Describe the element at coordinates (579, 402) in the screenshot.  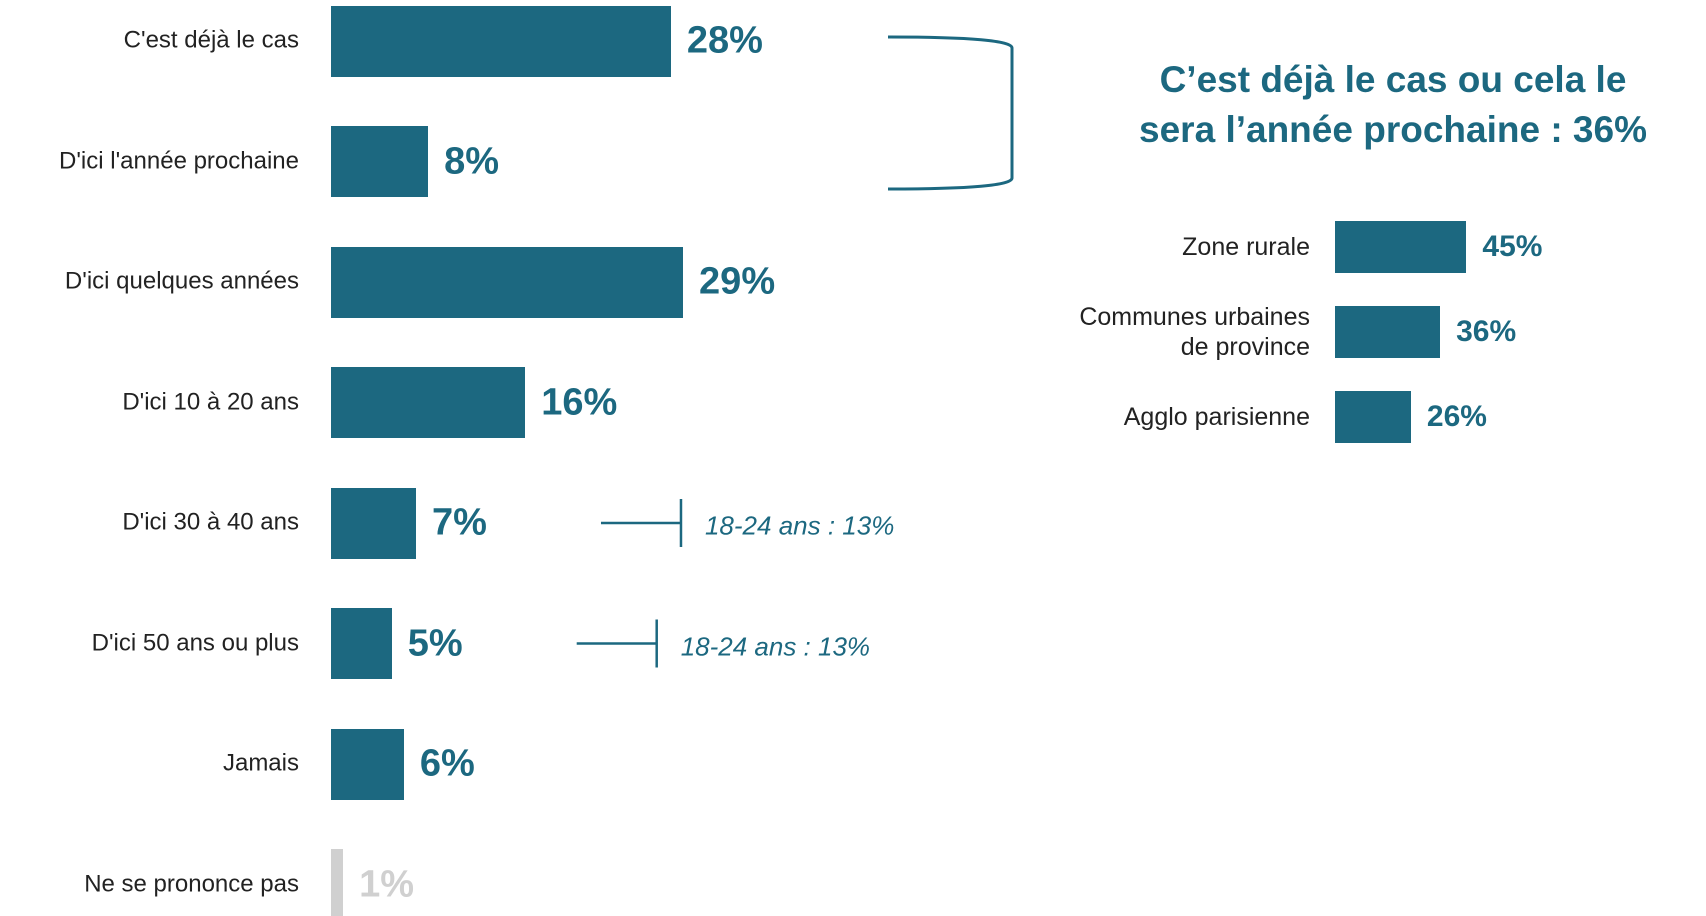
I see `value-label: 16%` at that location.